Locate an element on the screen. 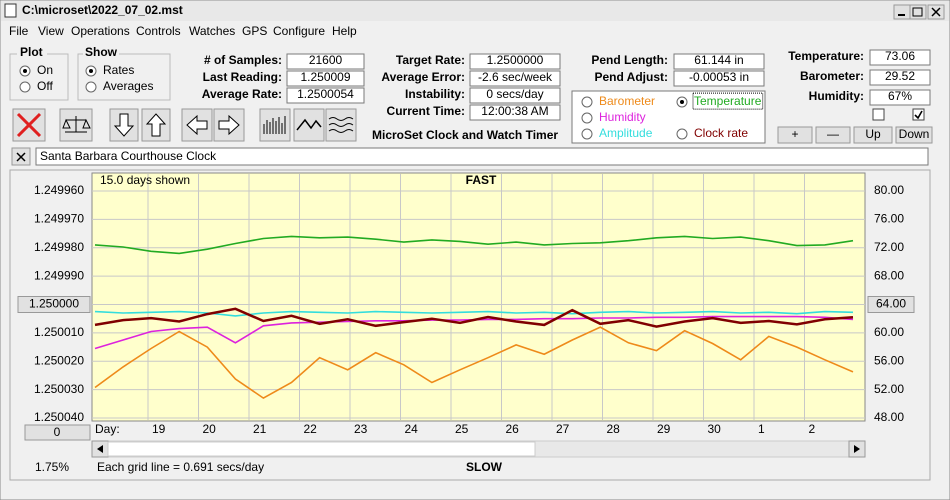 This screenshot has height=500, width=950. y-tick-label: 1.249990 is located at coordinates (59, 275).